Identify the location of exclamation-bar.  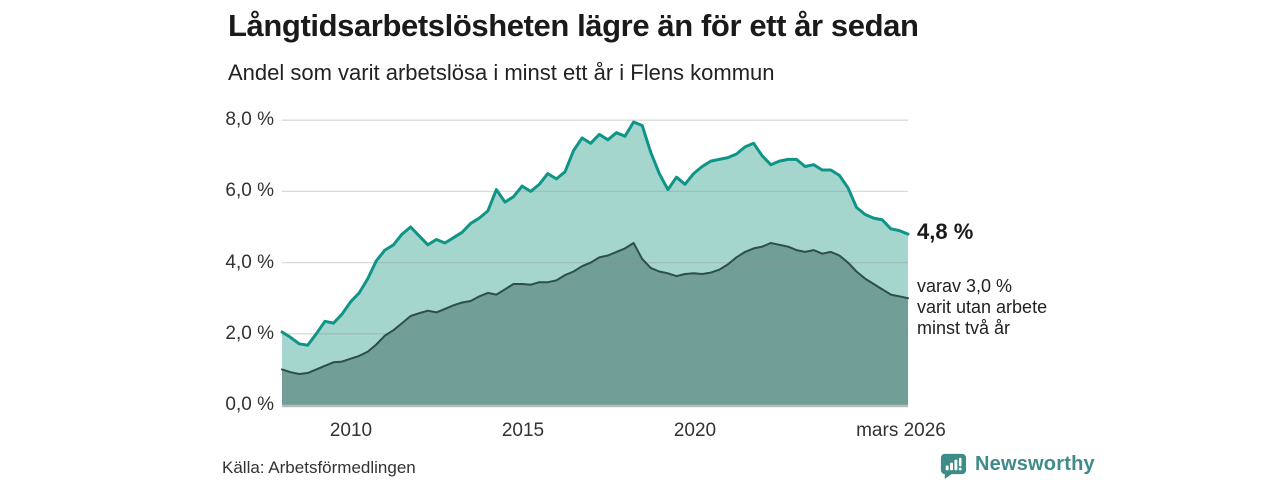
(960, 461).